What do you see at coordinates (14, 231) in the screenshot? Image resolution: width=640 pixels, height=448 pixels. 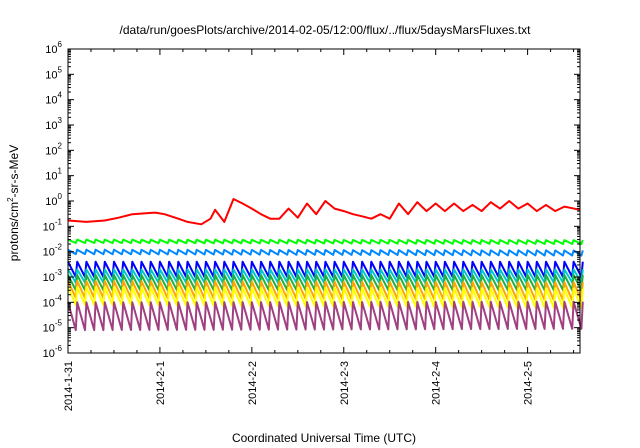 I see `y-axis-label-base: protons/cm` at bounding box center [14, 231].